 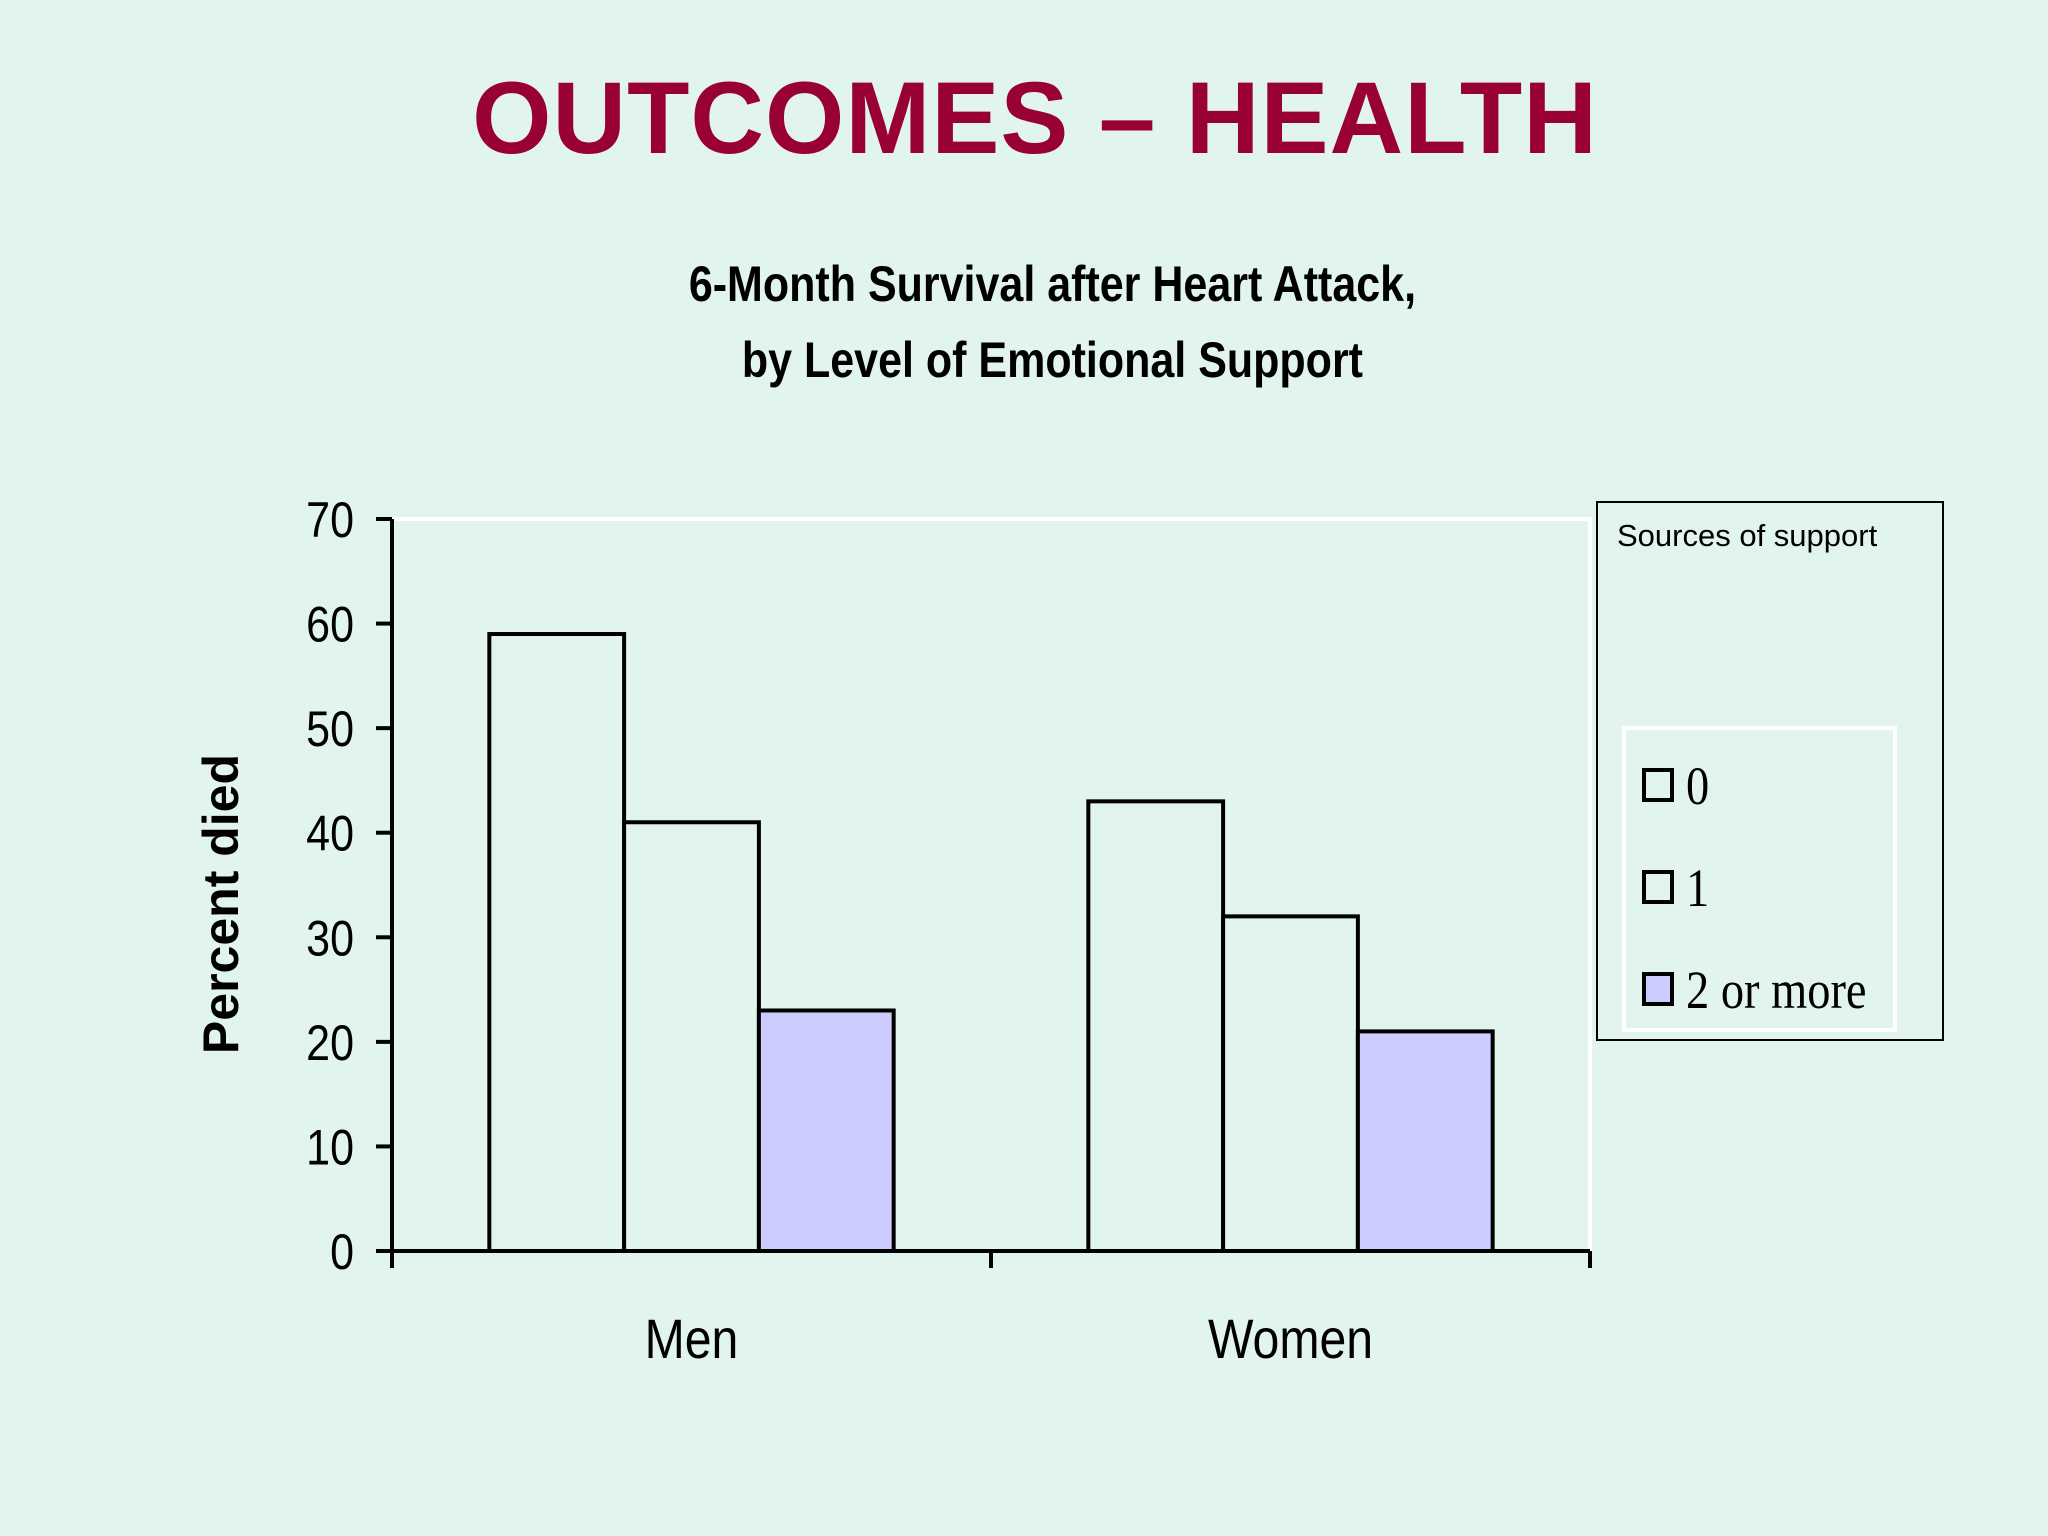 I want to click on chart-subtitle: by Level of Emotional Support, so click(x=1052, y=360).